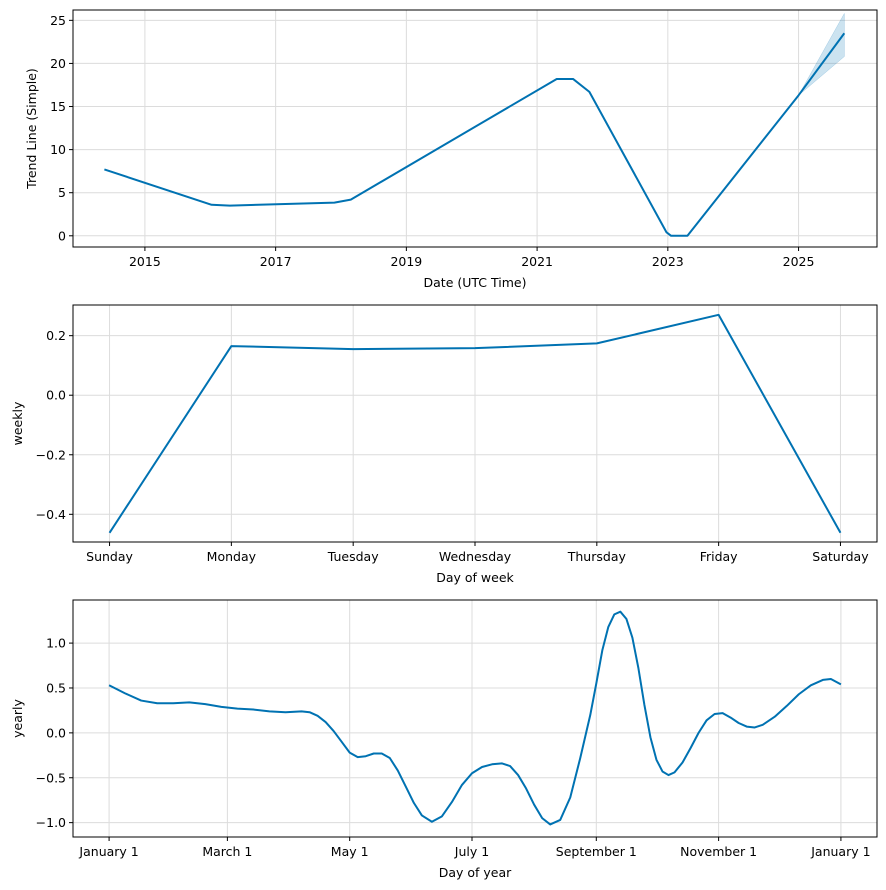  What do you see at coordinates (17, 718) in the screenshot?
I see `y-axis-label: yearly` at bounding box center [17, 718].